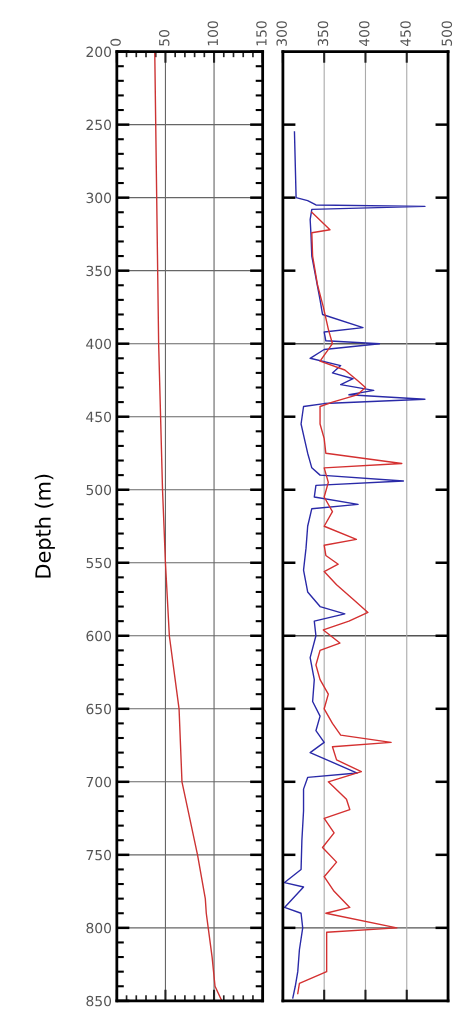 The width and height of the screenshot is (460, 1012). Describe the element at coordinates (213, 33) in the screenshot. I see `x-tick-label: 100` at that location.